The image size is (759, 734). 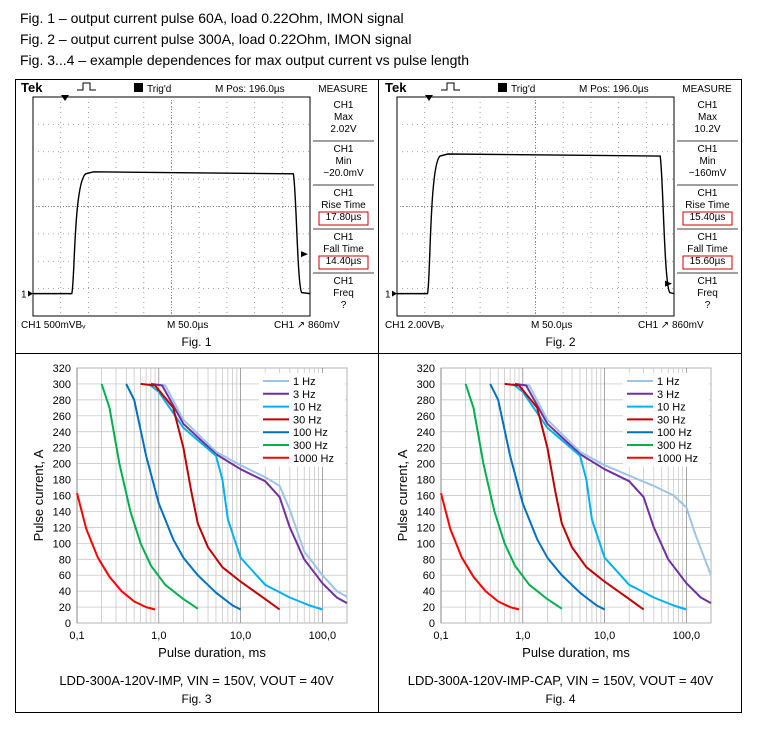 What do you see at coordinates (310, 446) in the screenshot?
I see `legend-label: 300 Hz` at bounding box center [310, 446].